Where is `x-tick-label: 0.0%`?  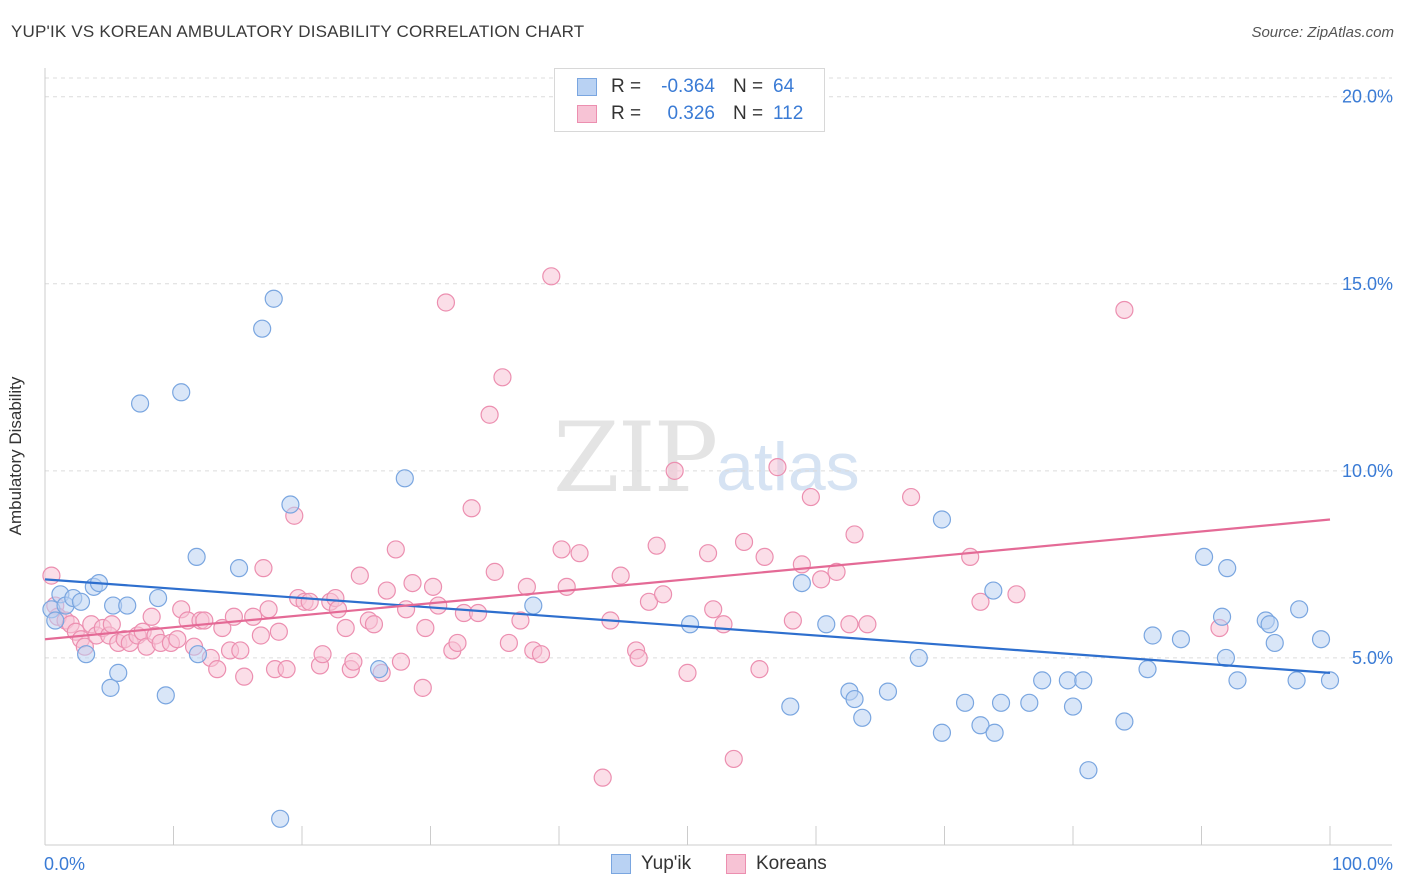 x-tick-label: 0.0% is located at coordinates (64, 864).